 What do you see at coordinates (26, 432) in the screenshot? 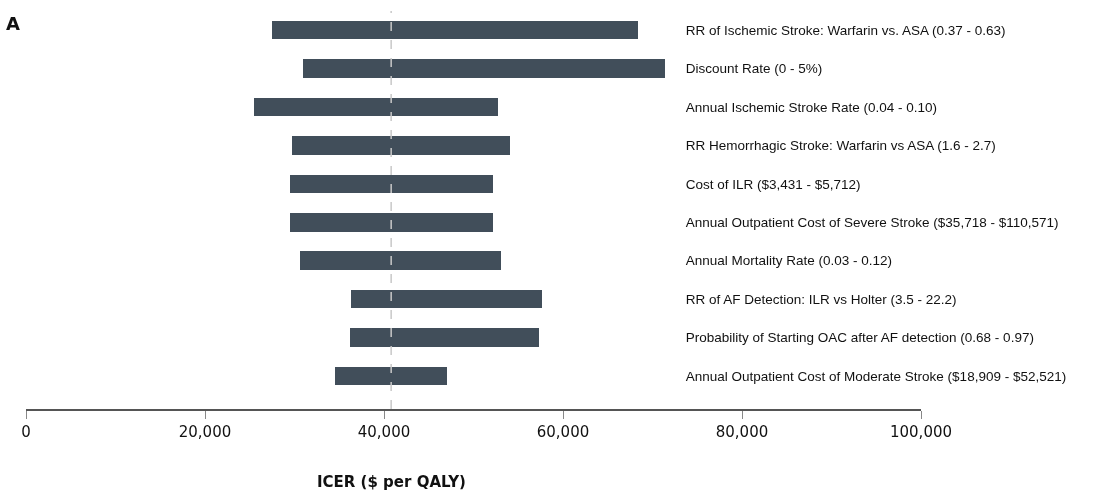
I see `x-tick-label: 0` at bounding box center [26, 432].